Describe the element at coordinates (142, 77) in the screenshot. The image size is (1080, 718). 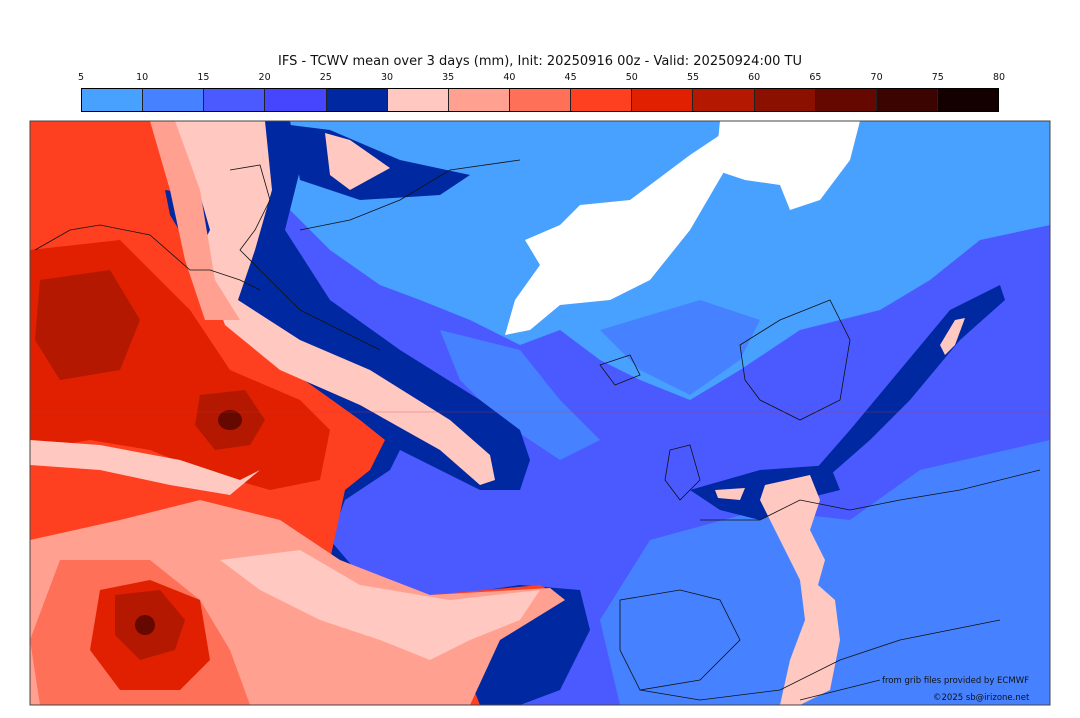
I see `colorbar-tick-label: 10` at that location.